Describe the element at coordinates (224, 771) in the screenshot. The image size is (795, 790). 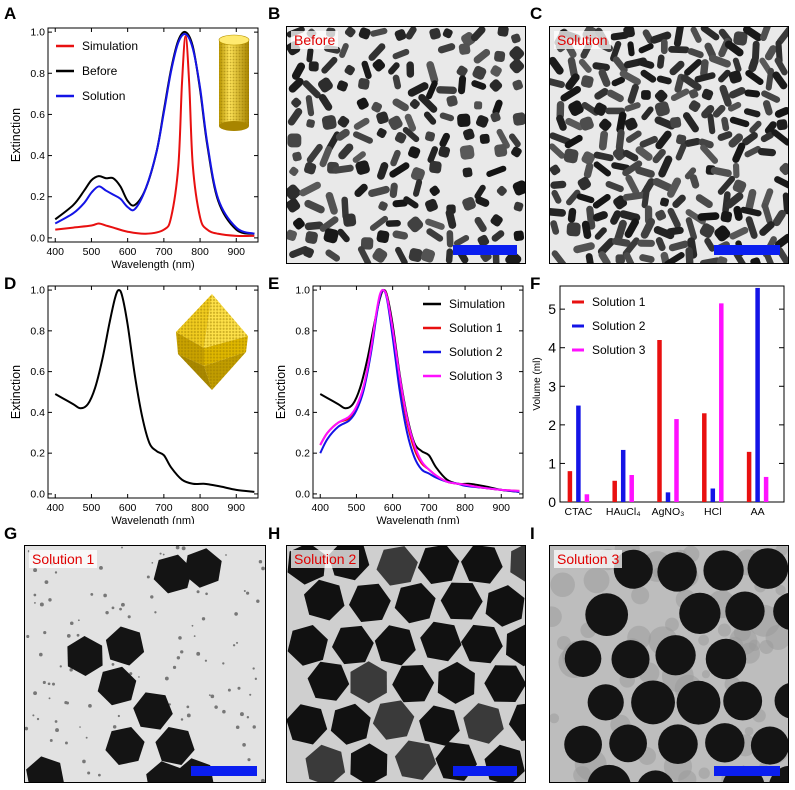
I see `scale-bar` at that location.